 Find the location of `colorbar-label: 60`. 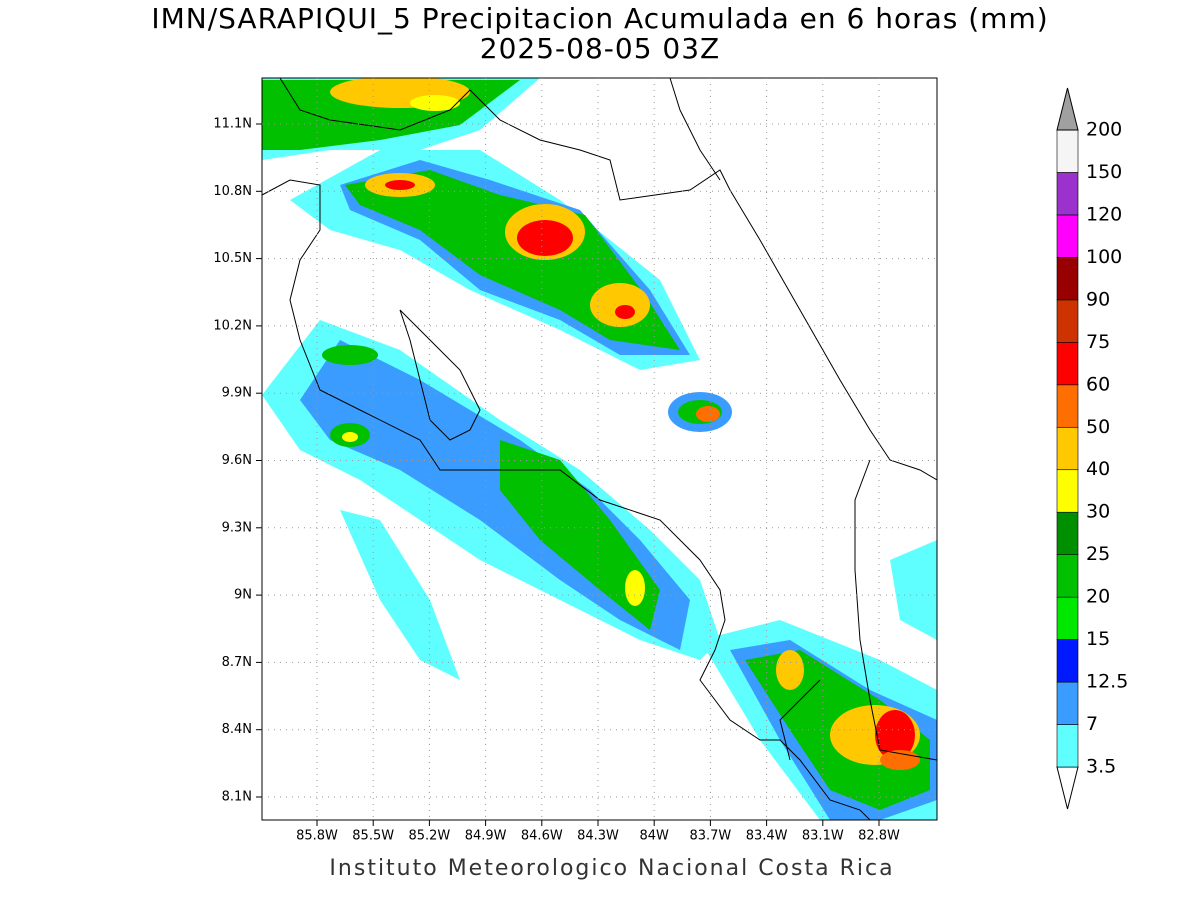

colorbar-label: 60 is located at coordinates (1098, 384).